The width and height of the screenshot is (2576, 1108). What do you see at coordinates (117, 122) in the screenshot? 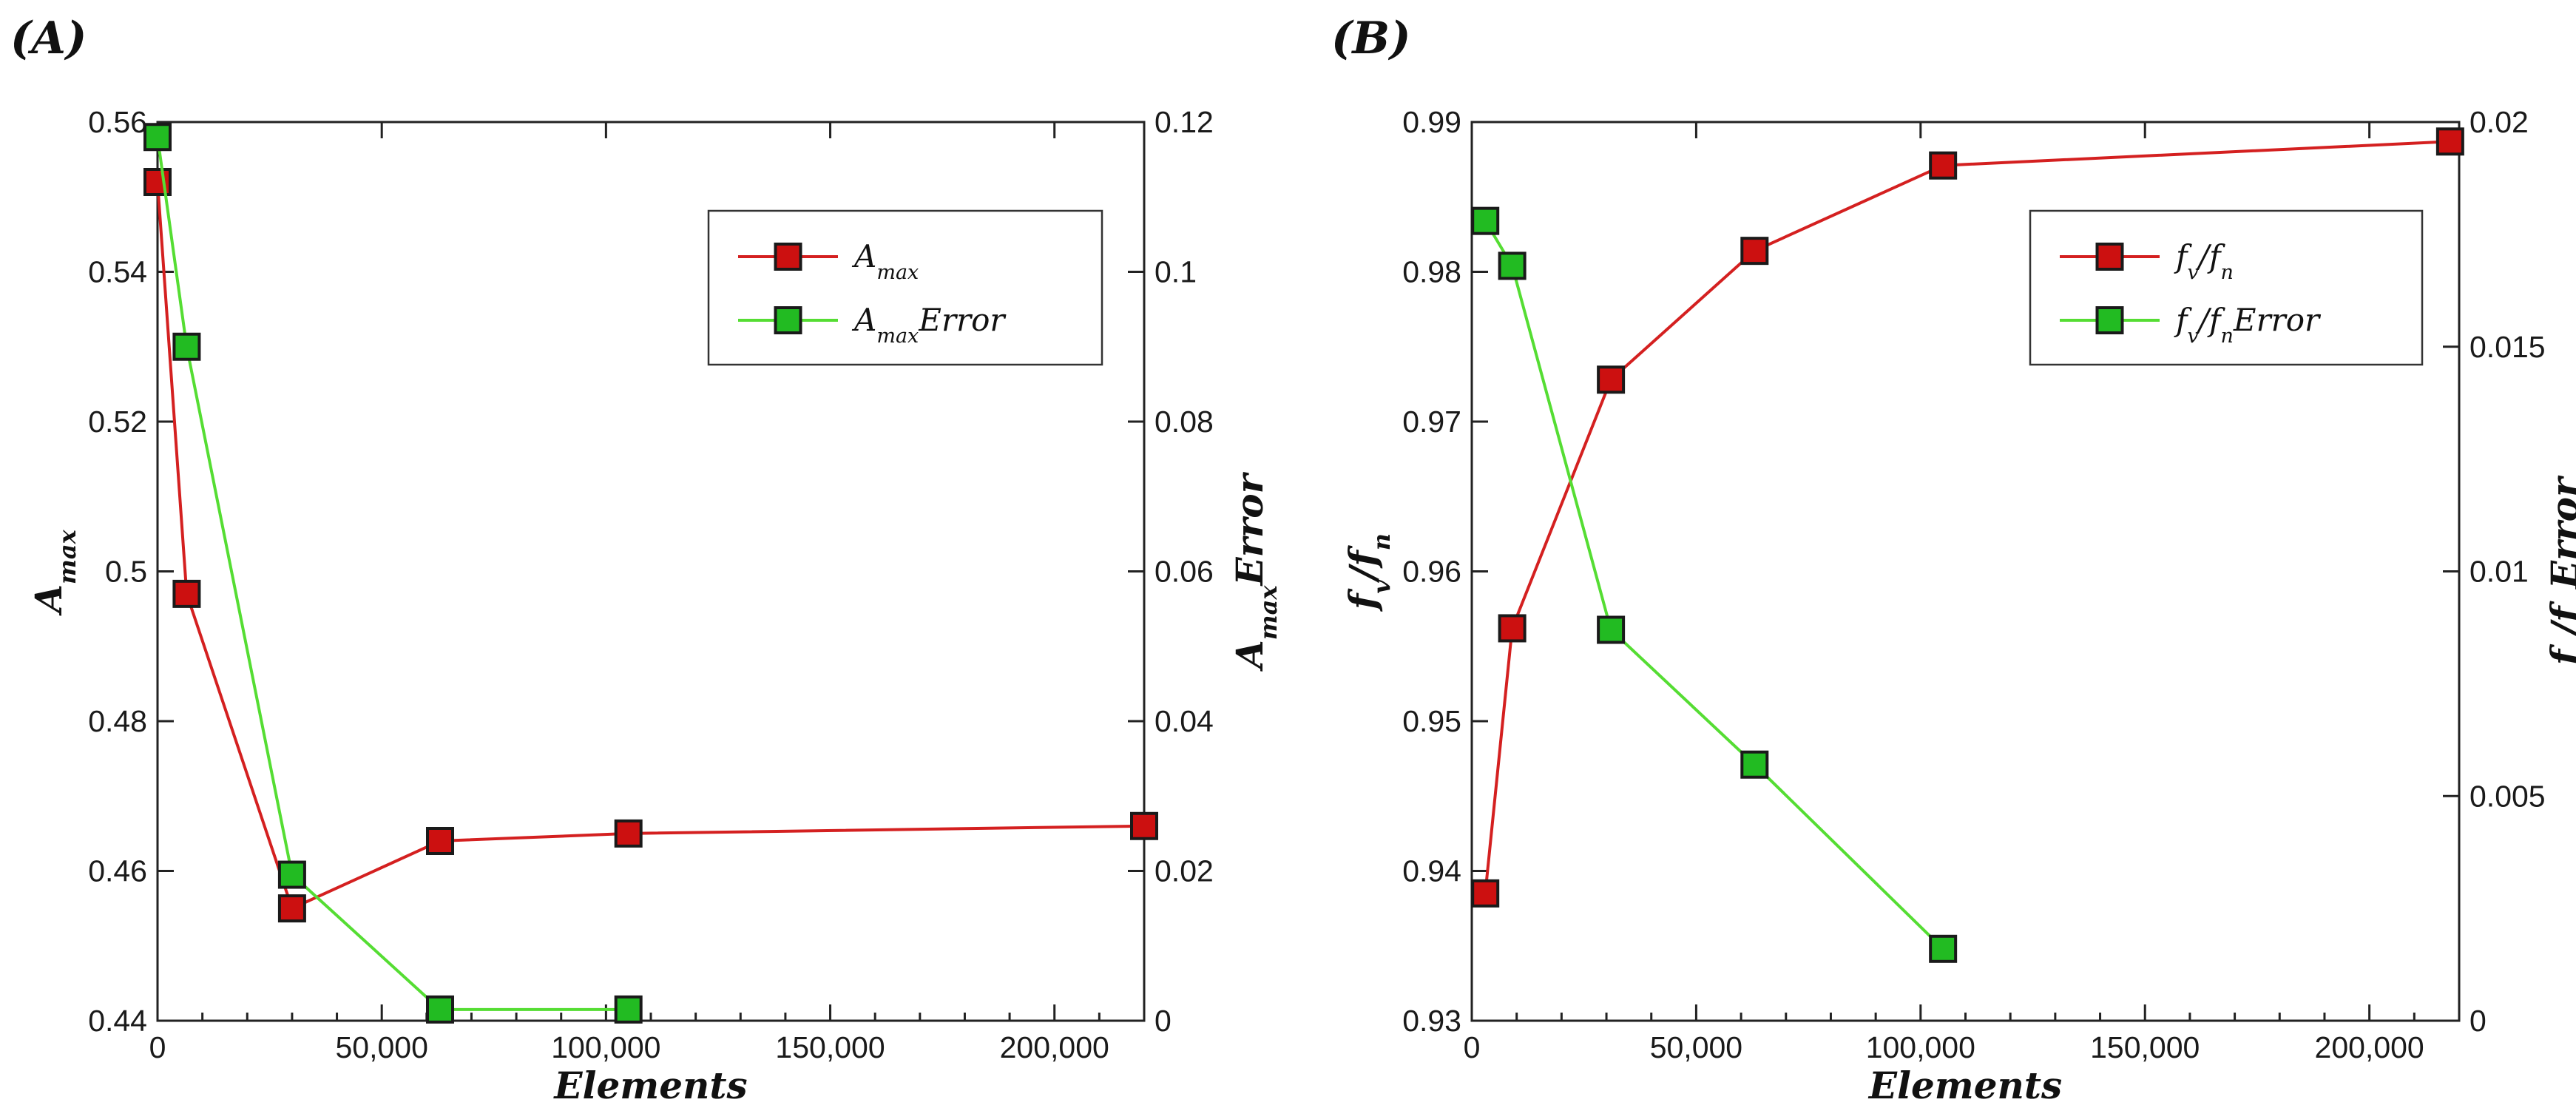
I see `y-left-tick-label: 0.56` at bounding box center [117, 122].